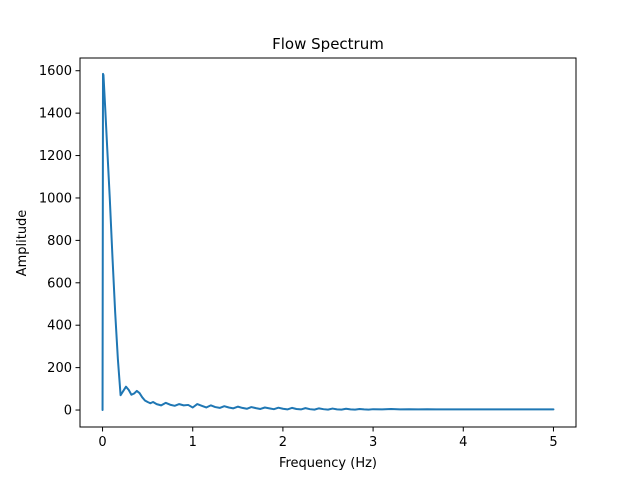  What do you see at coordinates (59, 326) in the screenshot?
I see `y-tick-label: 400` at bounding box center [59, 326].